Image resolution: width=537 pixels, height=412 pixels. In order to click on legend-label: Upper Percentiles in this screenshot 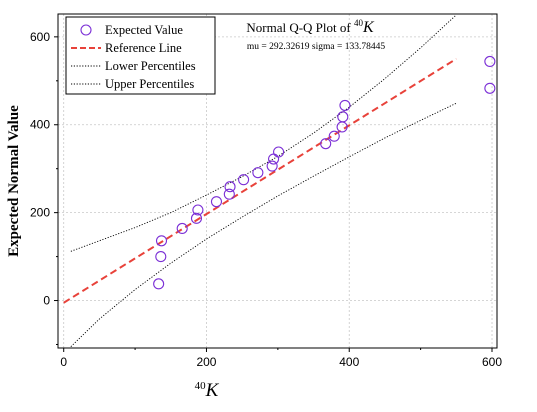, I will do `click(149, 84)`.